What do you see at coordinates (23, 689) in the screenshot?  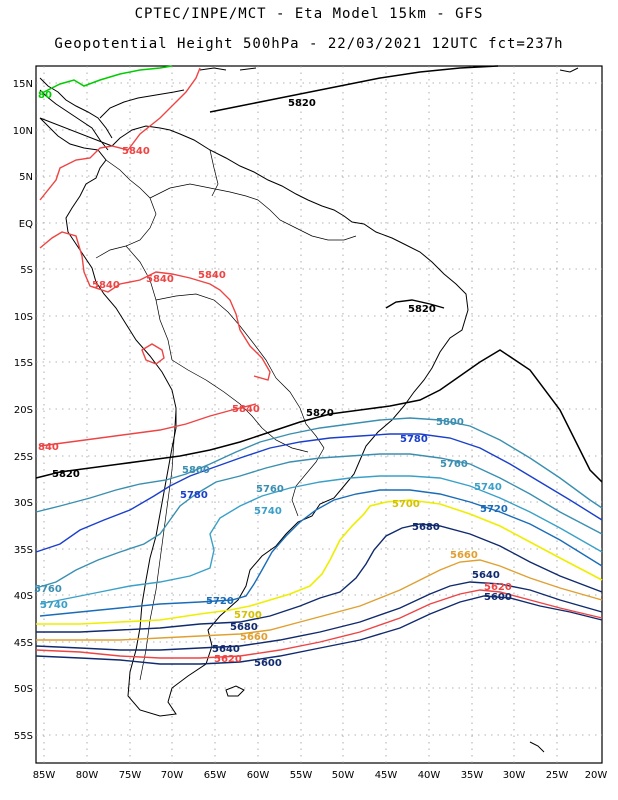 I see `lat-label: 50S` at bounding box center [23, 689].